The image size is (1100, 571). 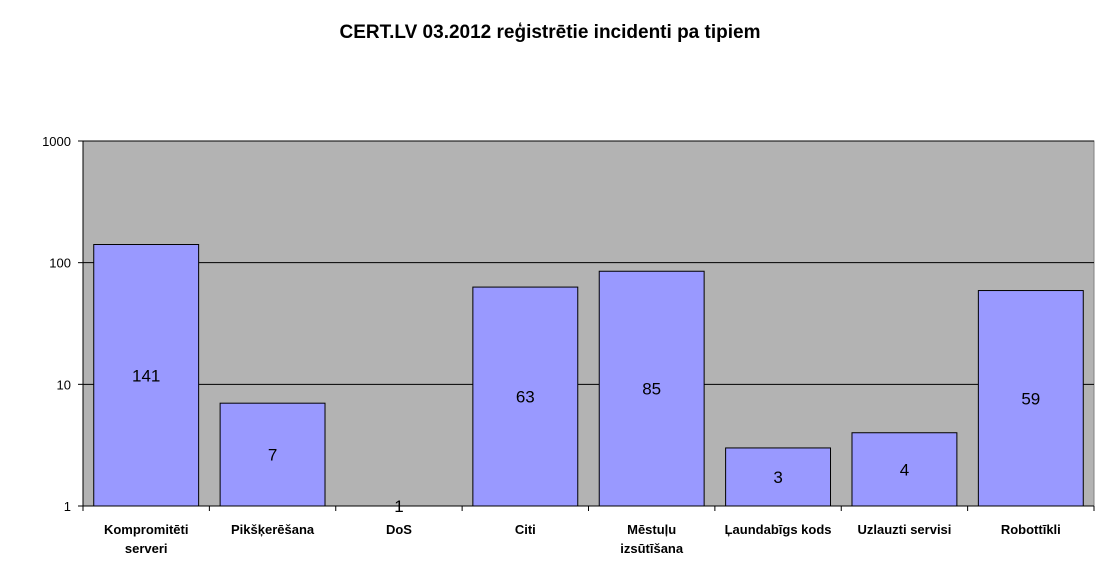 What do you see at coordinates (67, 506) in the screenshot?
I see `y-tick-label: 1` at bounding box center [67, 506].